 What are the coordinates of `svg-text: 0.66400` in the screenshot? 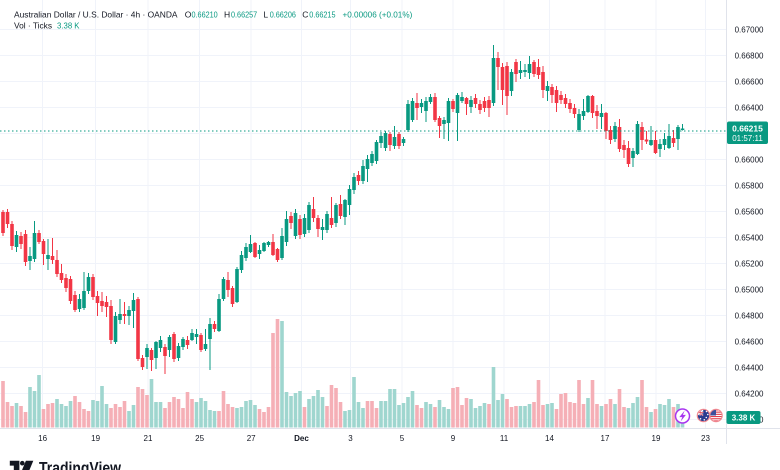 It's located at (749, 107).